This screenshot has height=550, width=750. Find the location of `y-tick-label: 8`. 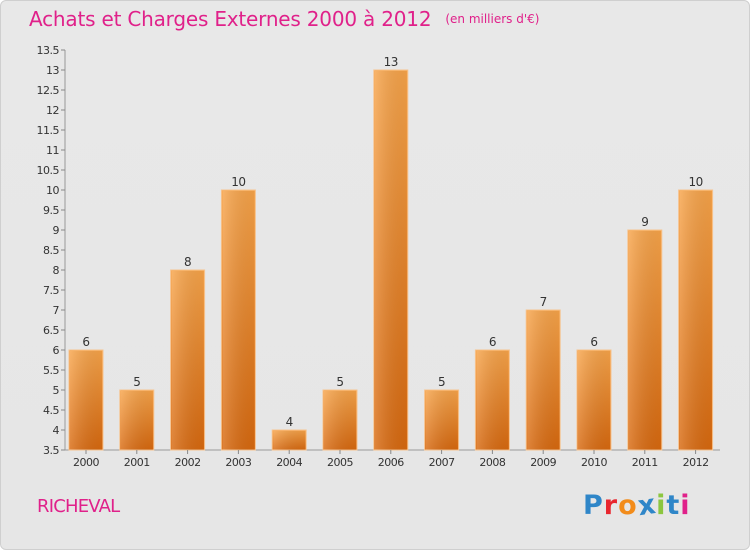

y-tick-label: 8 is located at coordinates (56, 270).